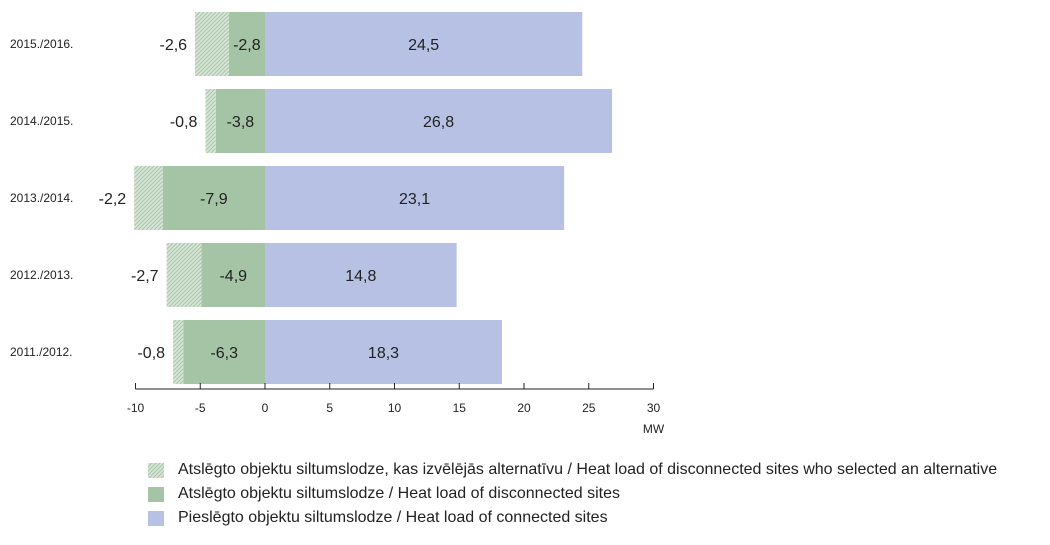 The height and width of the screenshot is (545, 1050). I want to click on hatch-swatch, so click(156, 470).